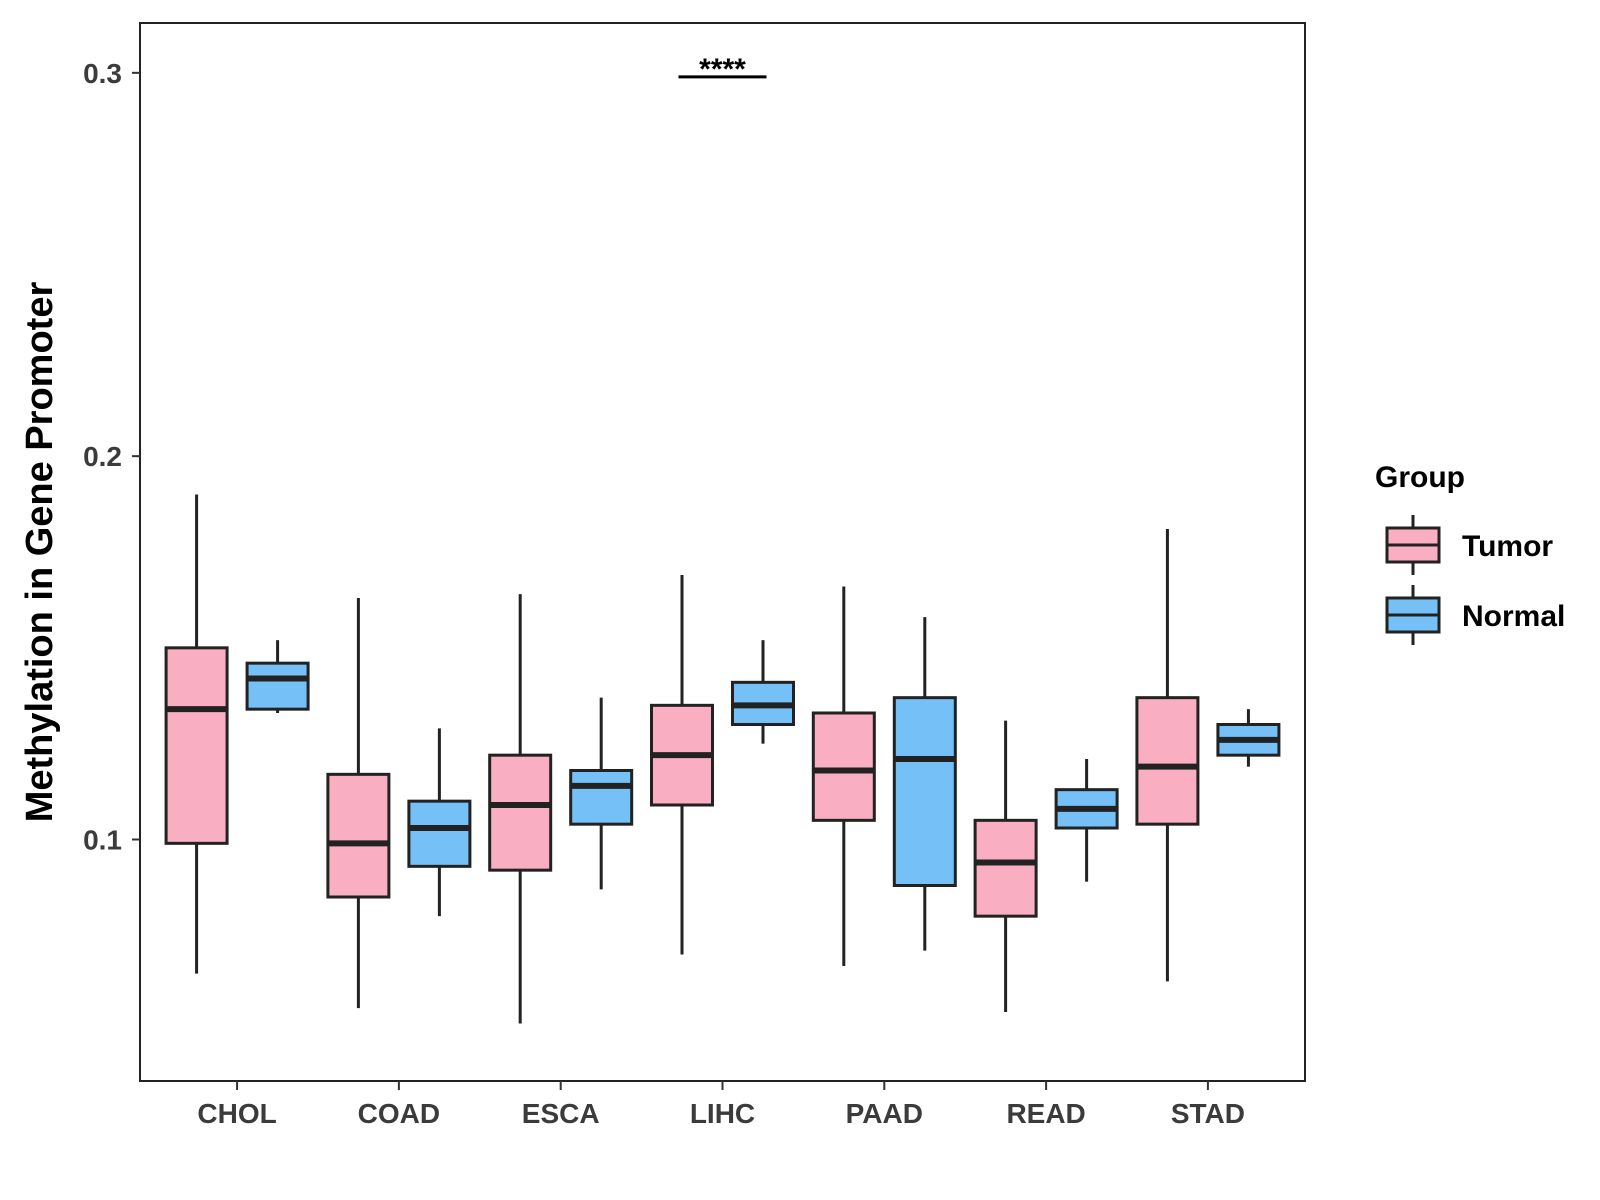 The image size is (1600, 1200). What do you see at coordinates (763, 692) in the screenshot?
I see `box-lihc-normal` at bounding box center [763, 692].